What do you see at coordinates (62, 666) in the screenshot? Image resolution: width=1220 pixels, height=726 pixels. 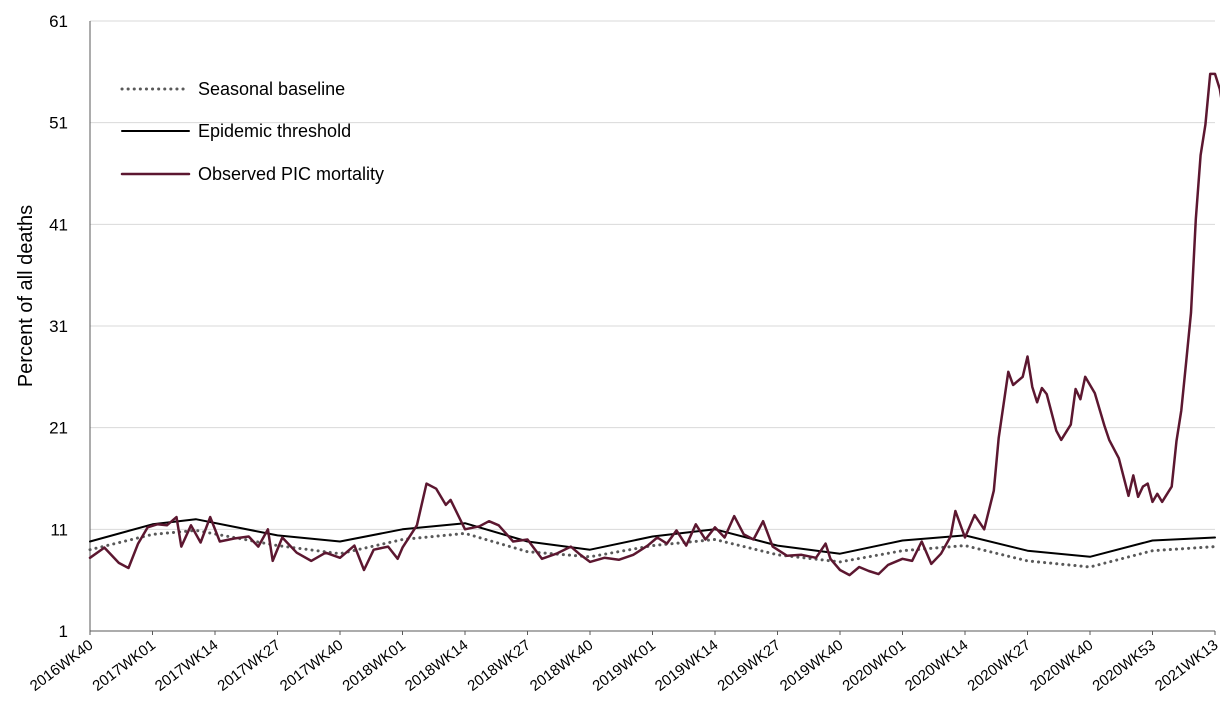 I see `x-tick-label: 2016WK40` at bounding box center [62, 666].